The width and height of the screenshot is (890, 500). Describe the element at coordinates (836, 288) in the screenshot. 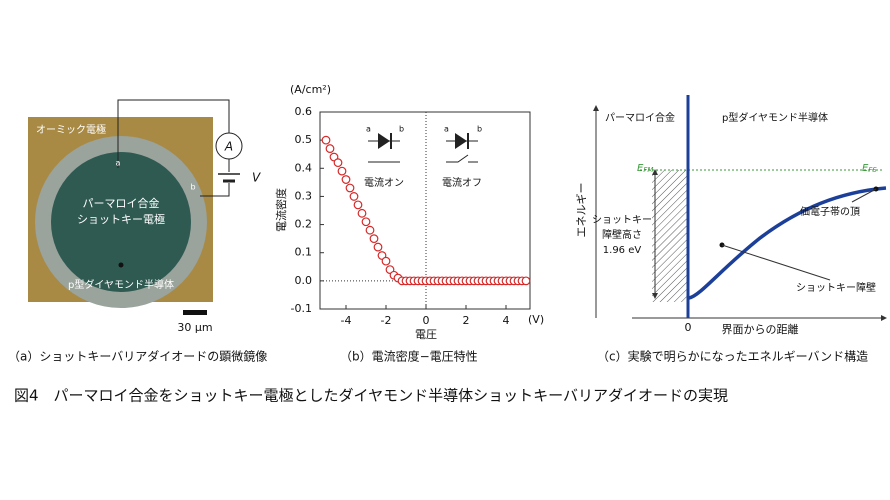

I see `barrier-label: ショットキー障壁` at that location.